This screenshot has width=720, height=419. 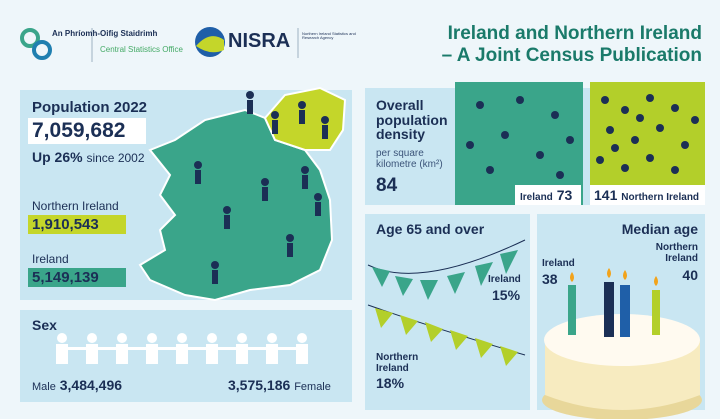 What do you see at coordinates (44, 325) in the screenshot?
I see `sex-heading: Sex` at bounding box center [44, 325].